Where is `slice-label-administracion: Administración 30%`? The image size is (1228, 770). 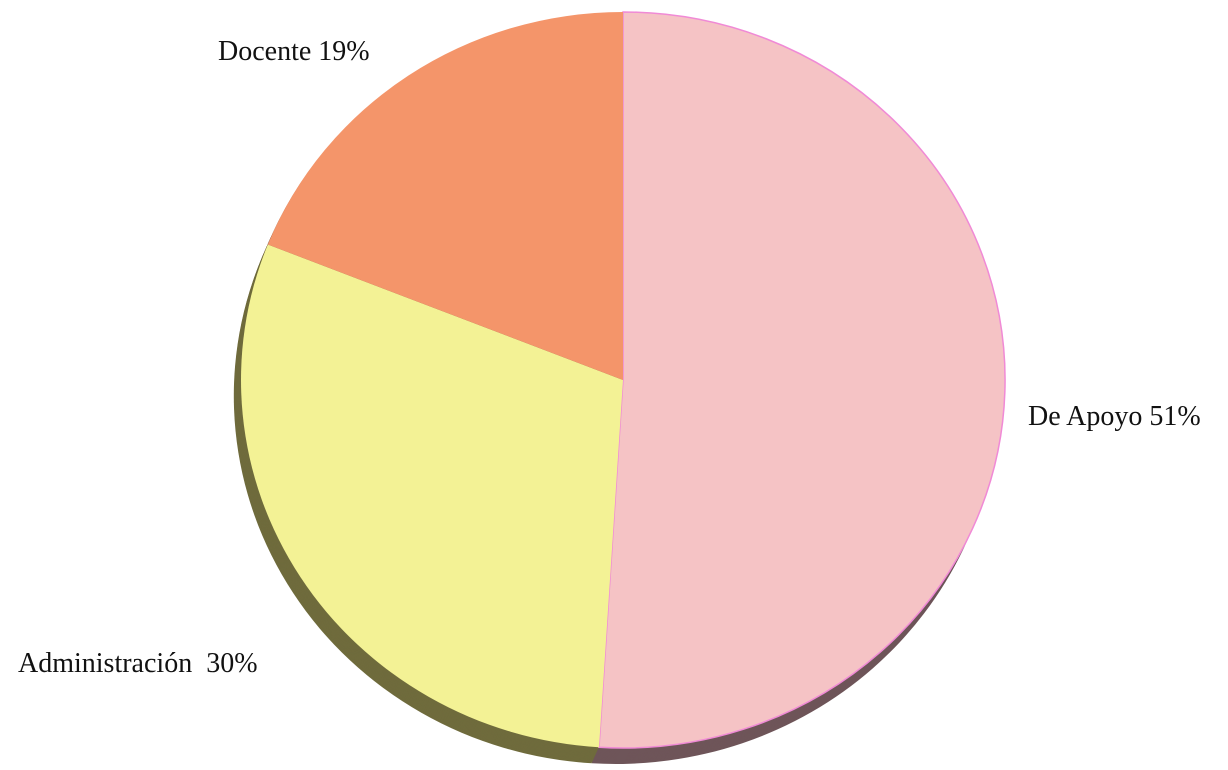
slice-label-administracion: Administración 30% is located at coordinates (138, 663).